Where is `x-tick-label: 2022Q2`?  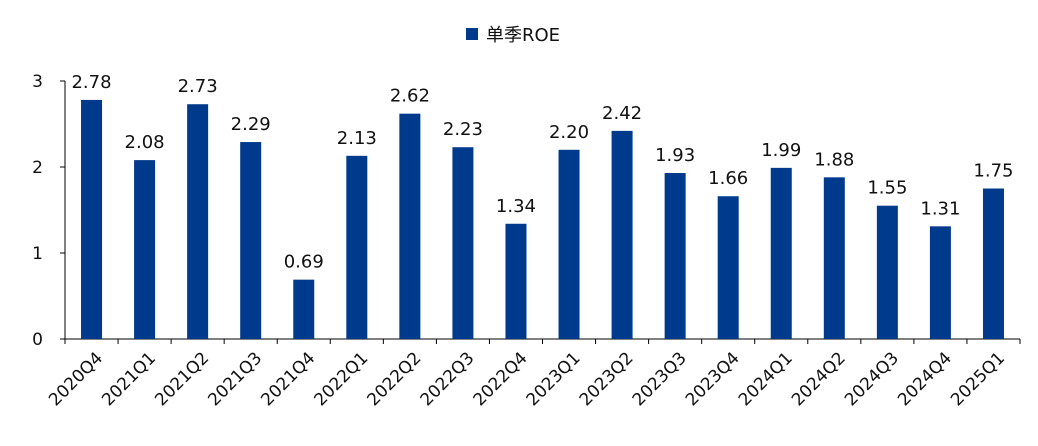
x-tick-label: 2022Q2 is located at coordinates (395, 379).